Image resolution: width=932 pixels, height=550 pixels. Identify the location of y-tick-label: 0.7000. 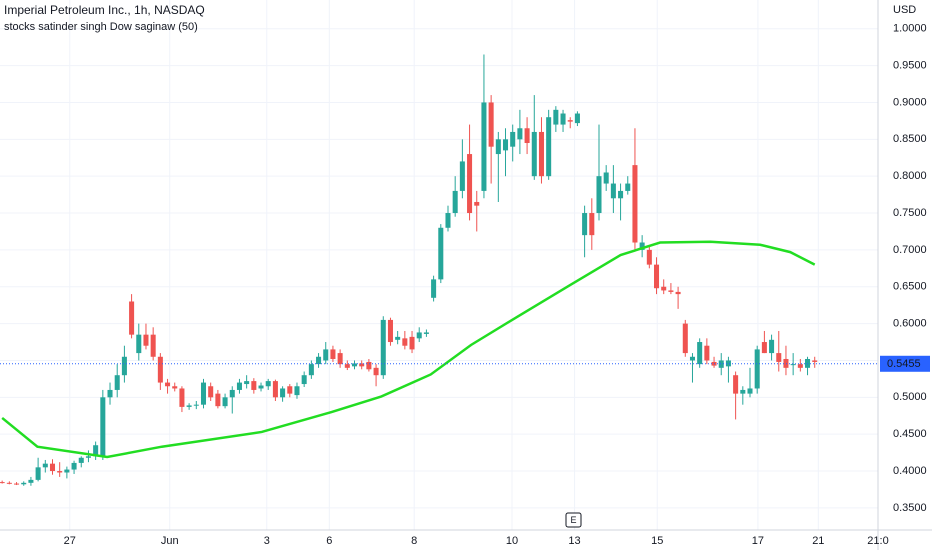
(910, 250).